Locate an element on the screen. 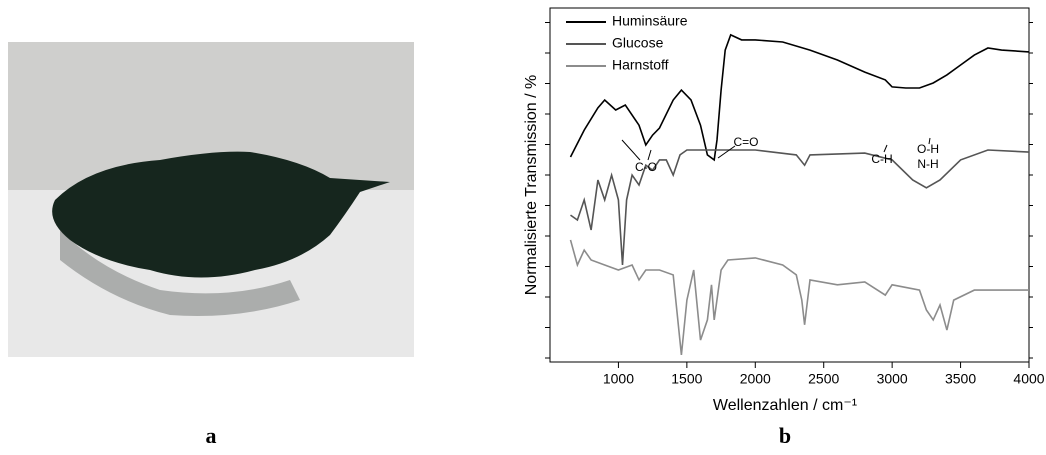 This screenshot has height=455, width=1046. x-tick-label: 2500 is located at coordinates (823, 379).